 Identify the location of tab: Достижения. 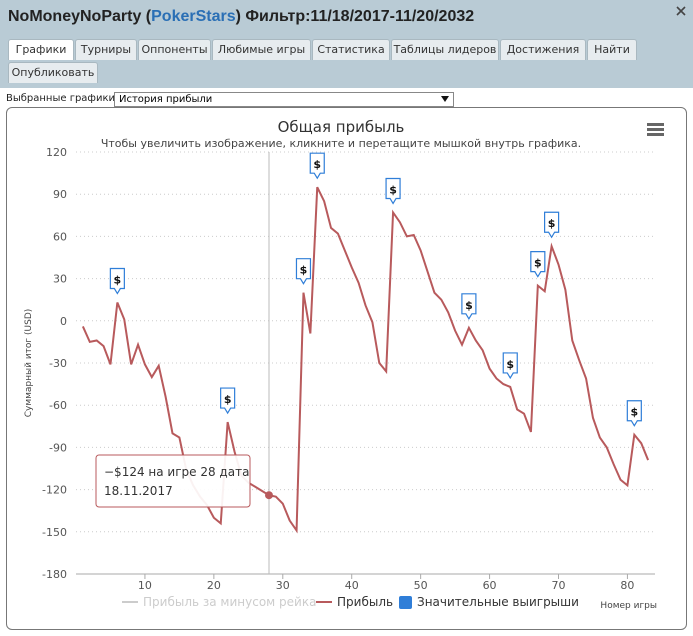
(543, 49).